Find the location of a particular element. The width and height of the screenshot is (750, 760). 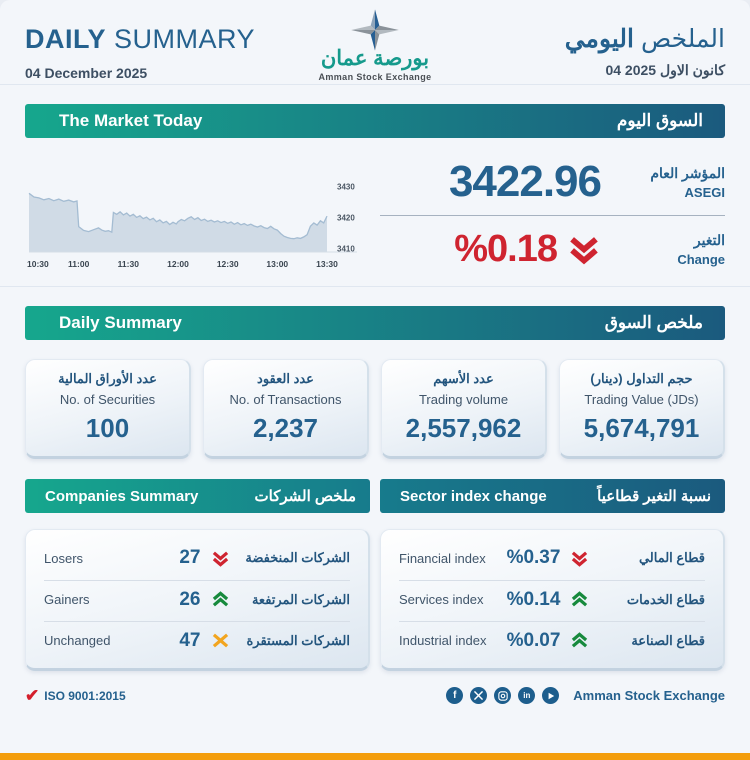

companies-title-en: Companies Summary is located at coordinates (122, 496).